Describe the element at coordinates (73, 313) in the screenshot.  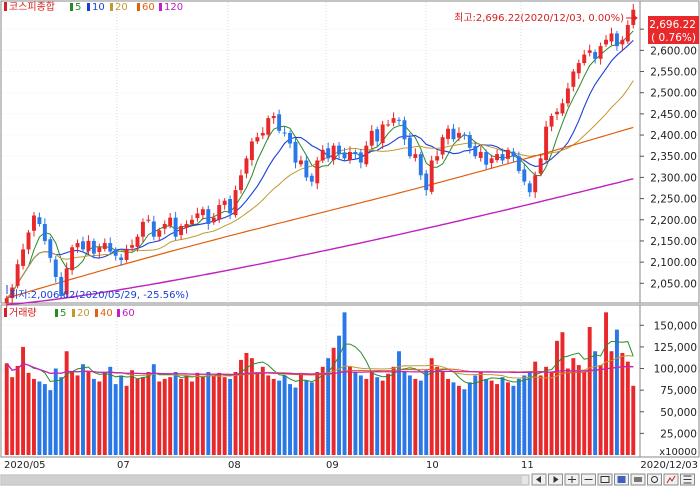
I see `legend-vma20-swatch` at that location.